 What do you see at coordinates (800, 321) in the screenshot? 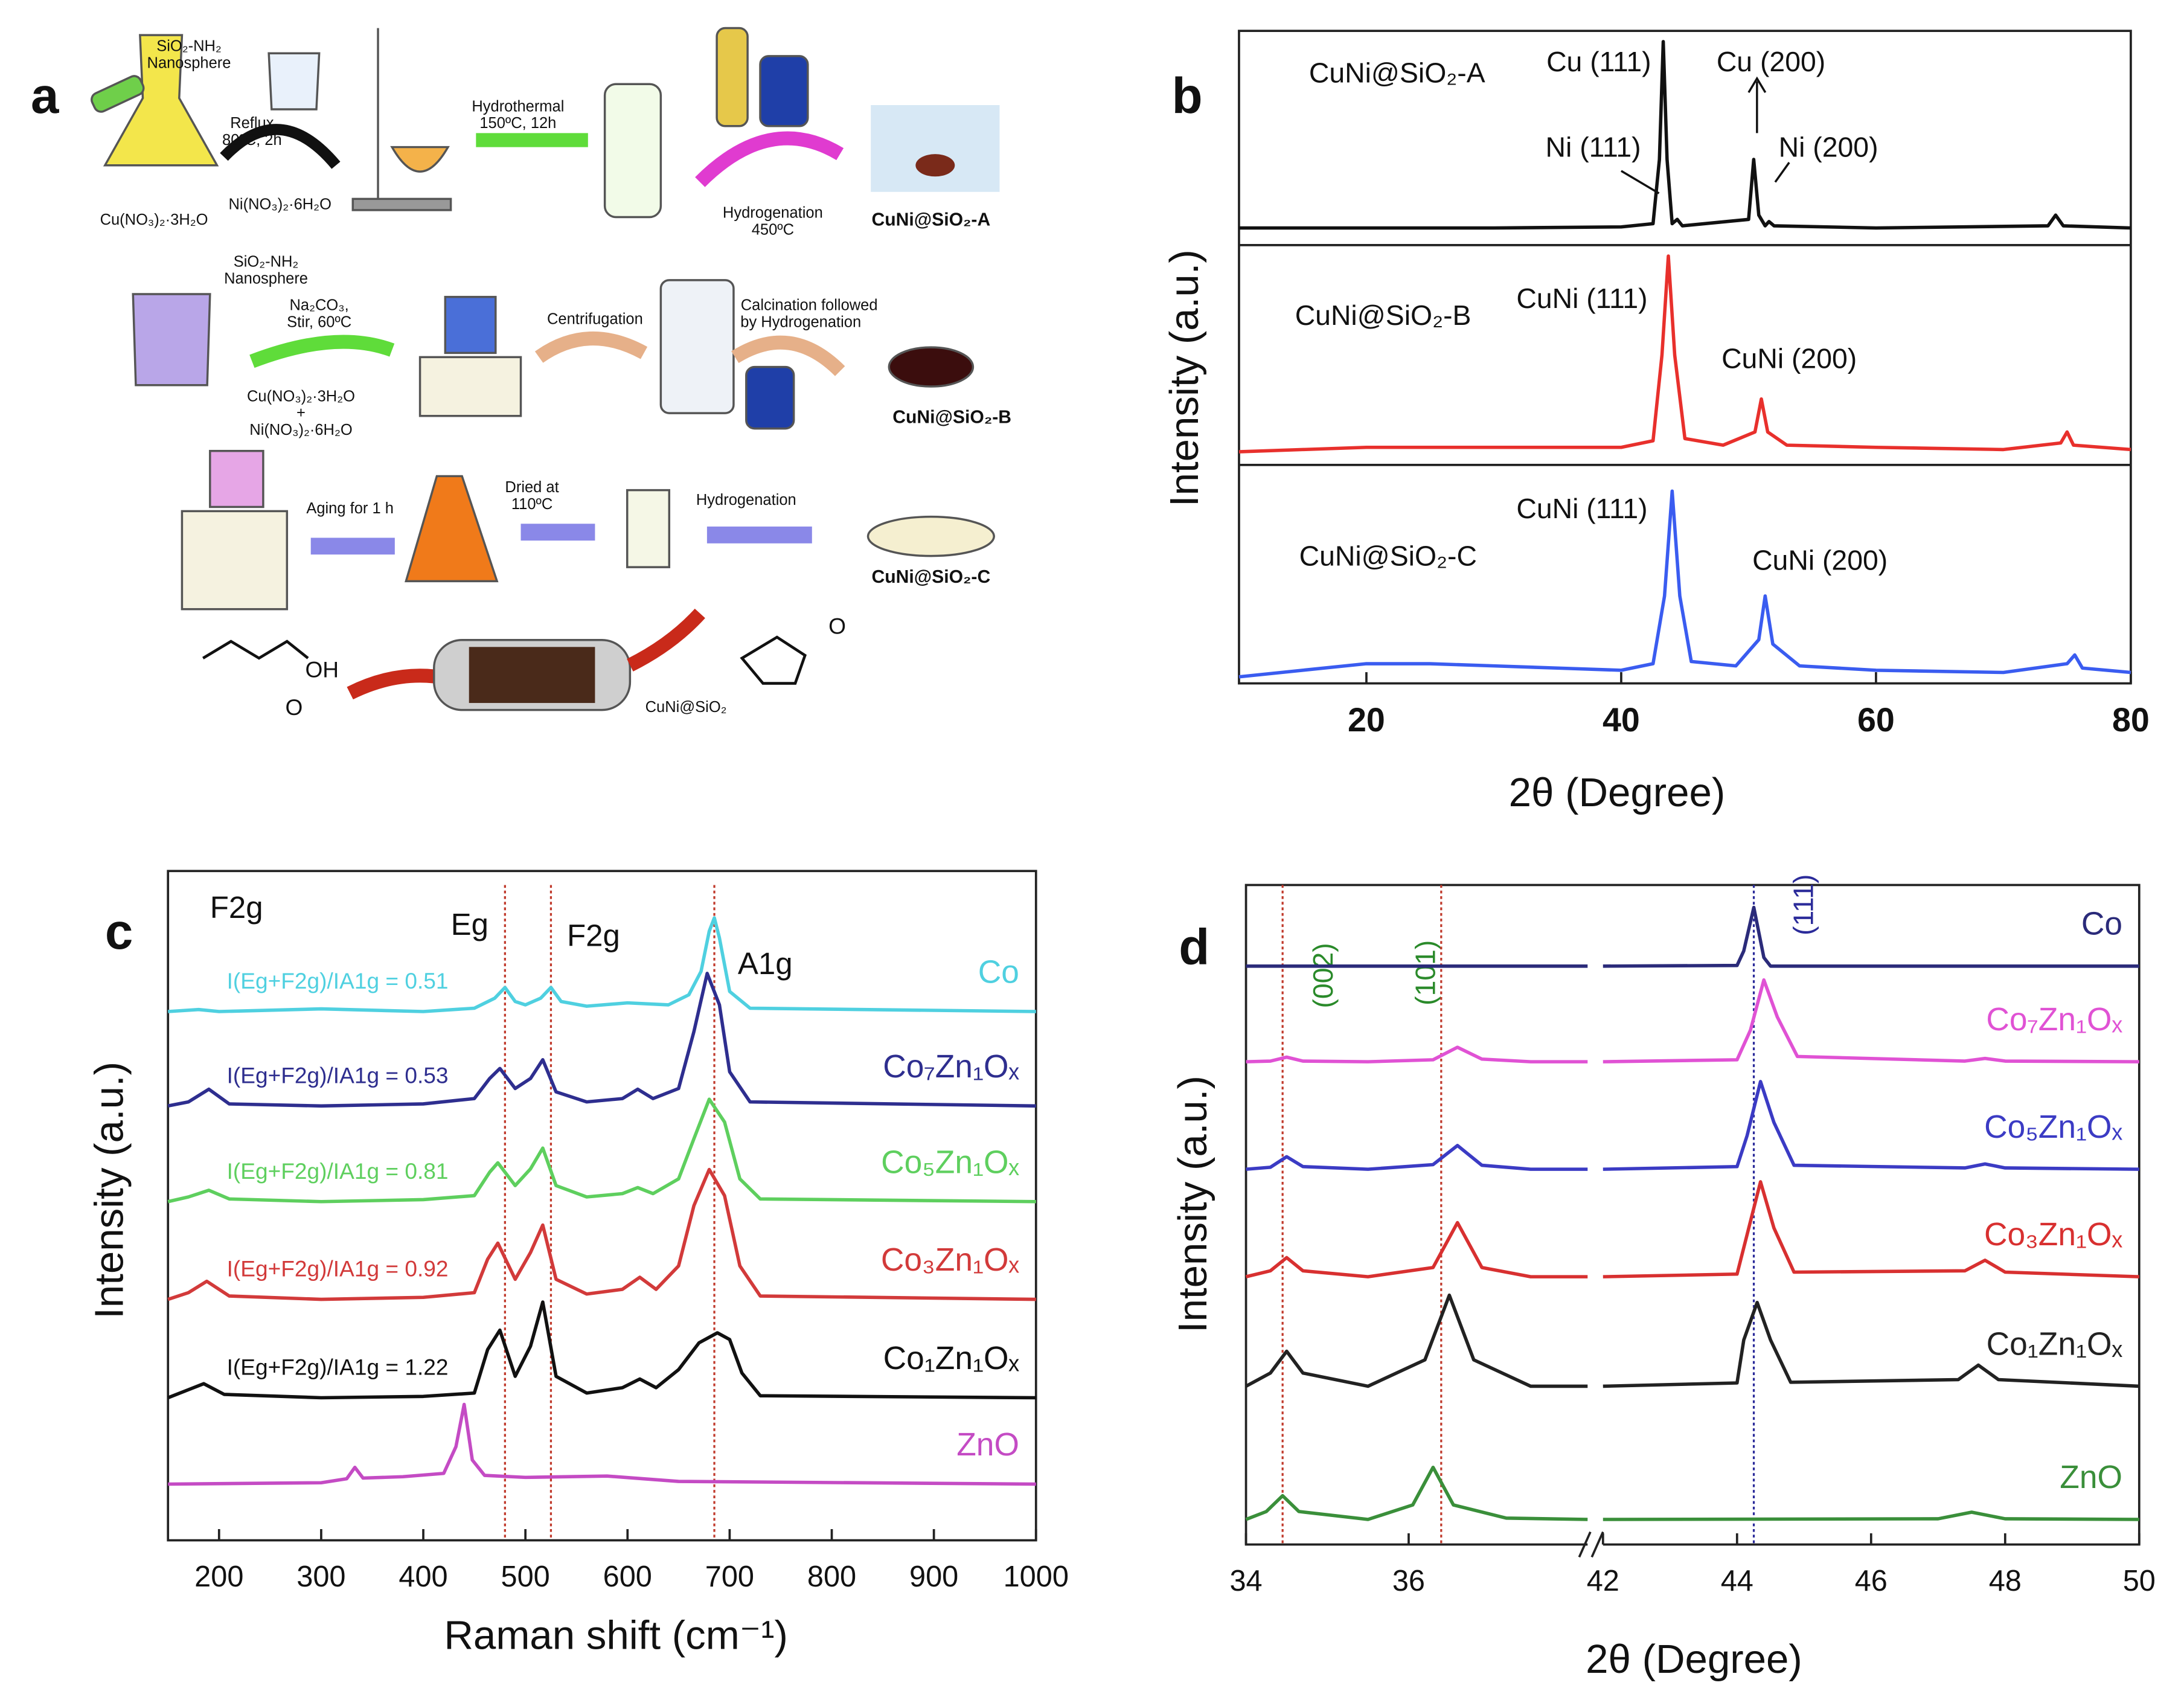
I see `schematic-label: by Hydrogenation` at bounding box center [800, 321].